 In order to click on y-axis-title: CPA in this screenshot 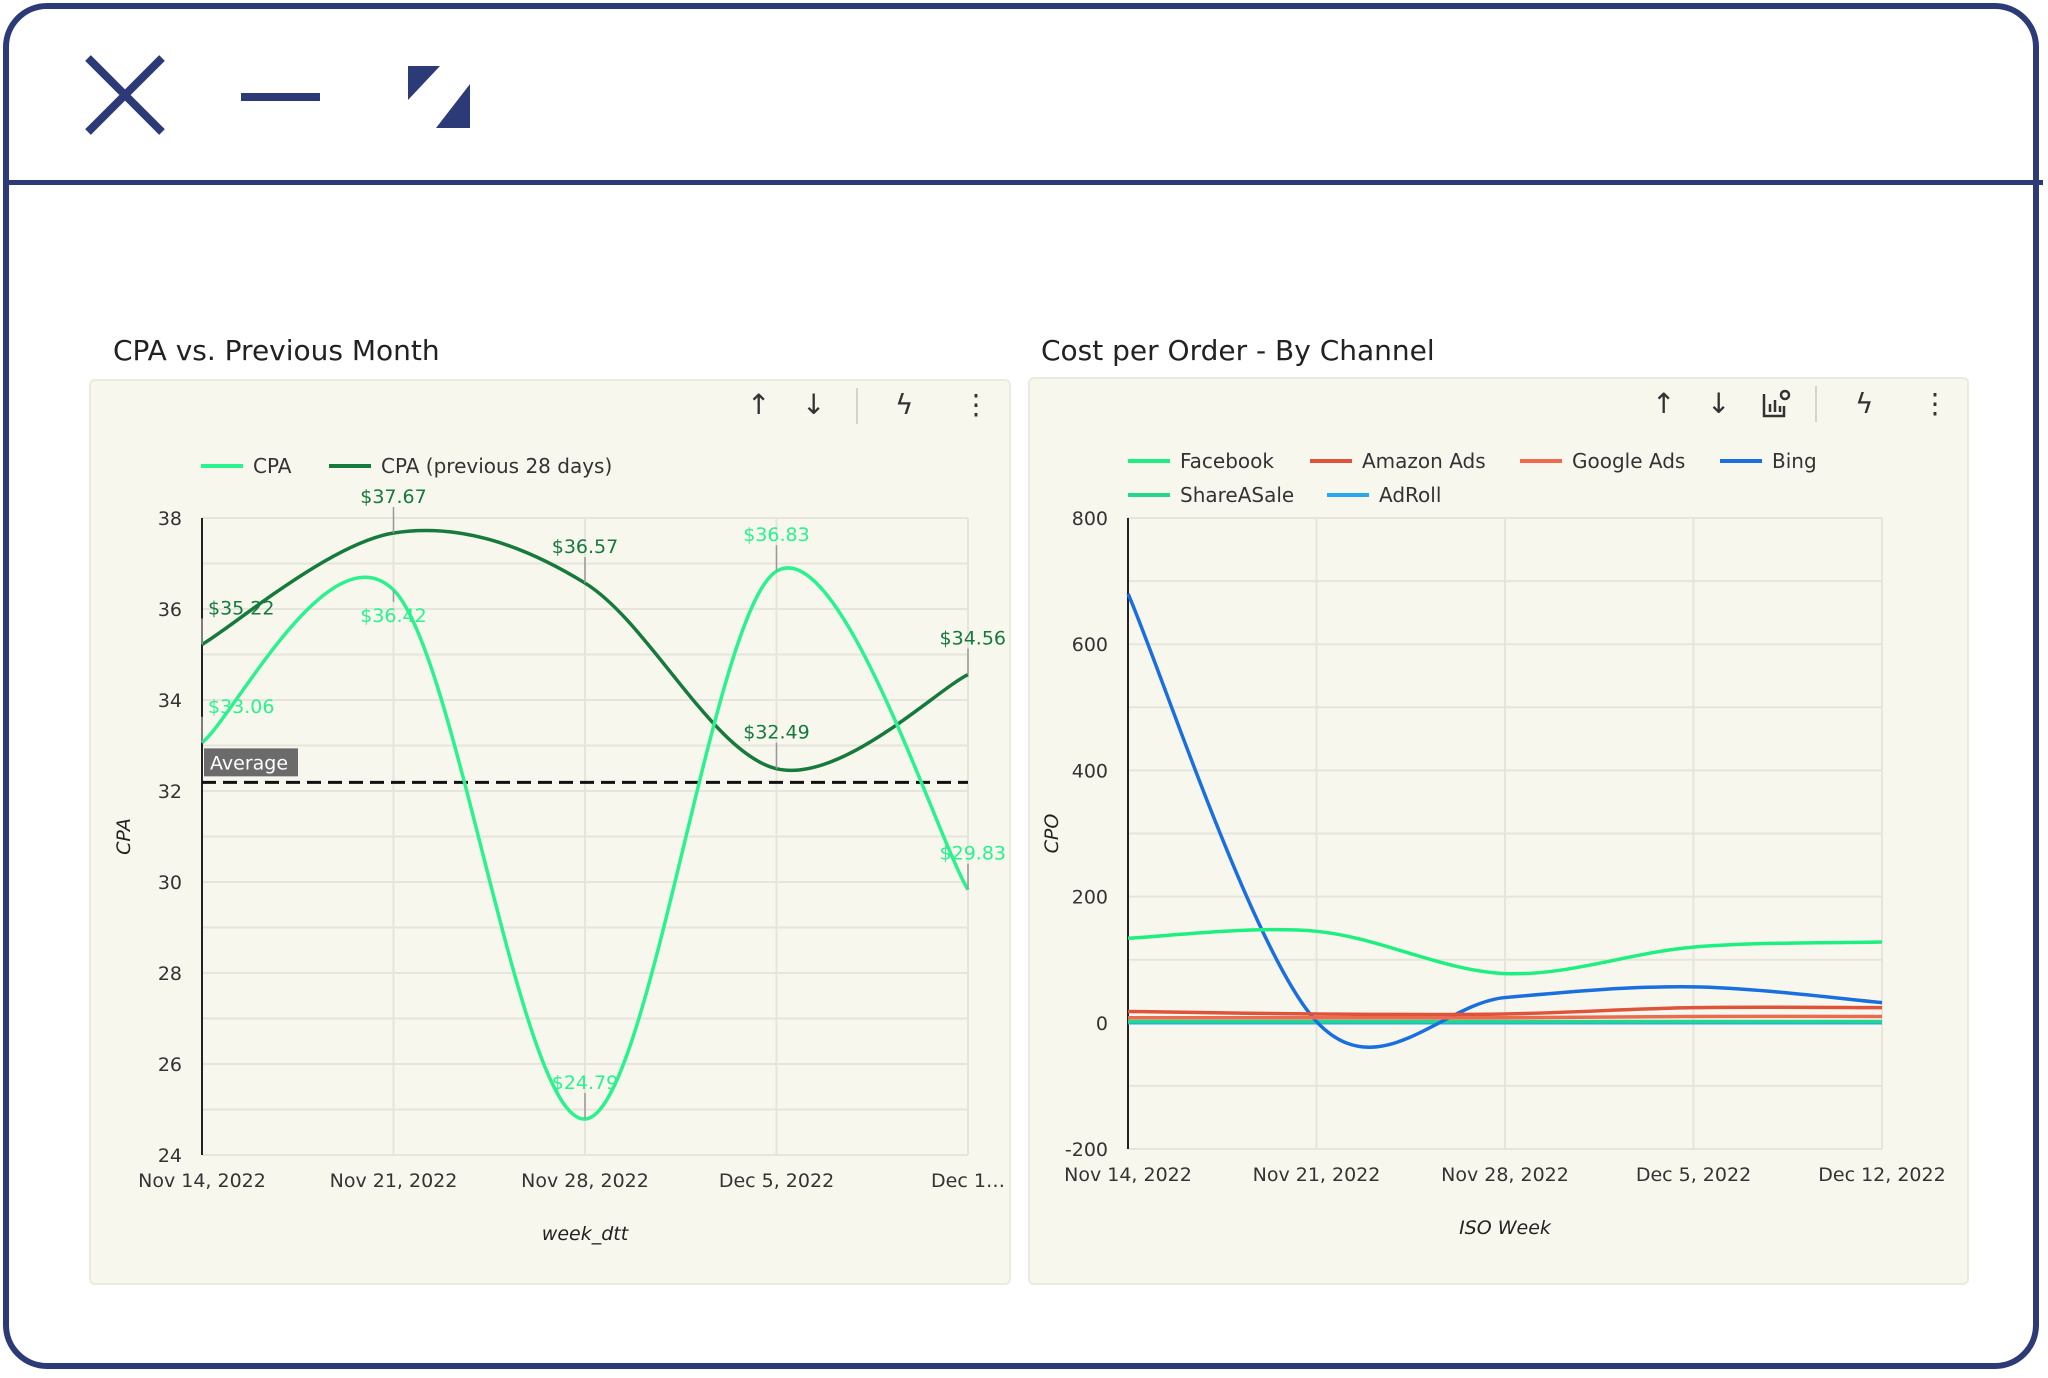, I will do `click(124, 836)`.